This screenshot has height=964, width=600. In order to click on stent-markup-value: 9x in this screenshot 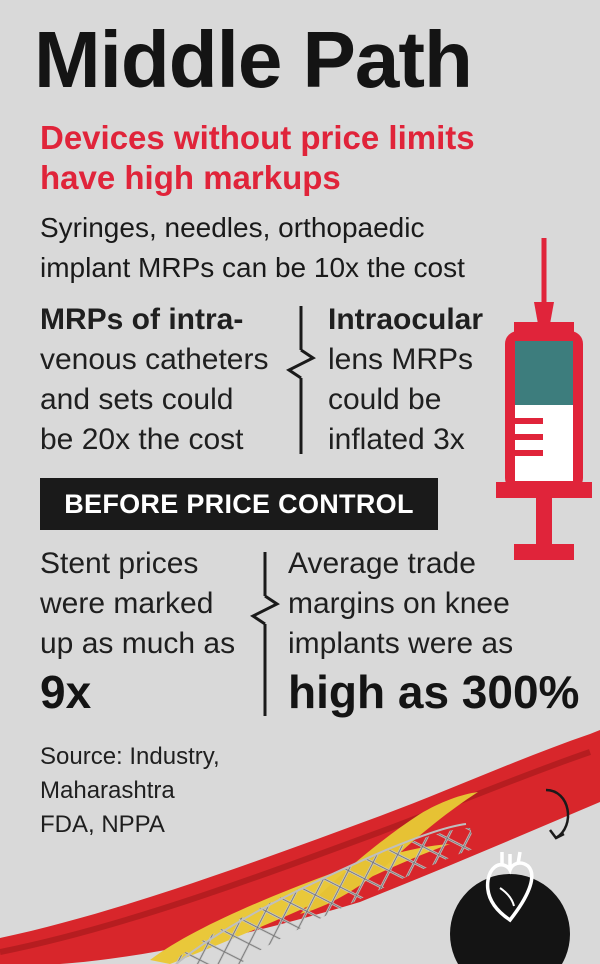, I will do `click(66, 692)`.